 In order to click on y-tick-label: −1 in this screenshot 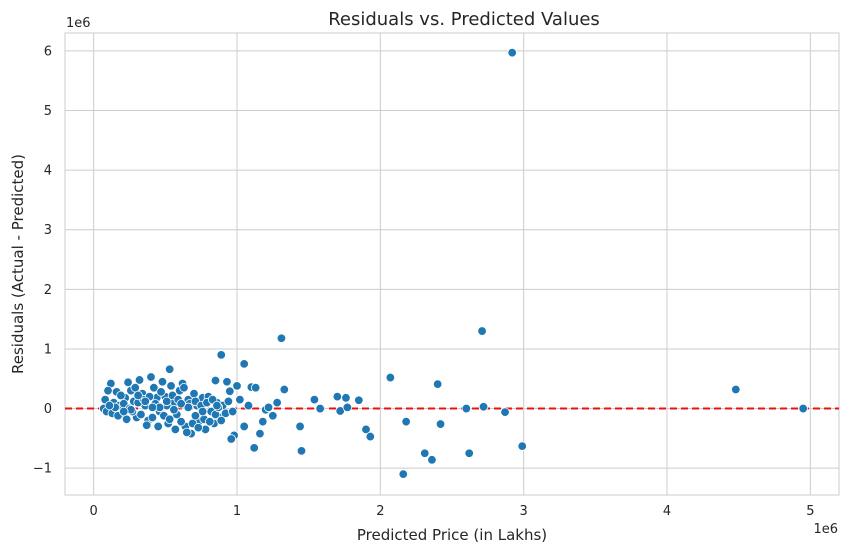, I will do `click(42, 469)`.